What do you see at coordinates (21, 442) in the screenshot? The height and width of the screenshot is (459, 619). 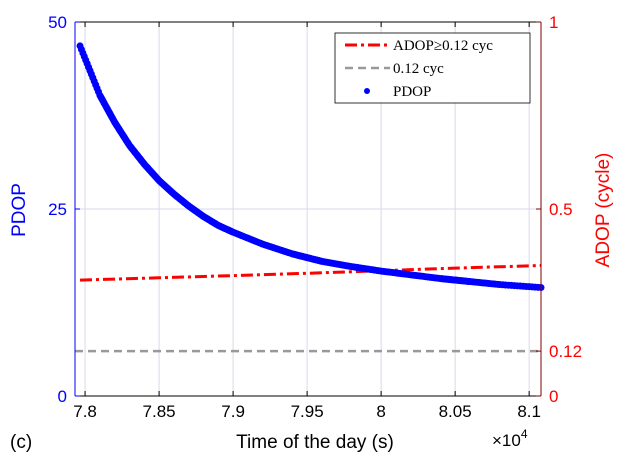 I see `panel-label: (c)` at bounding box center [21, 442].